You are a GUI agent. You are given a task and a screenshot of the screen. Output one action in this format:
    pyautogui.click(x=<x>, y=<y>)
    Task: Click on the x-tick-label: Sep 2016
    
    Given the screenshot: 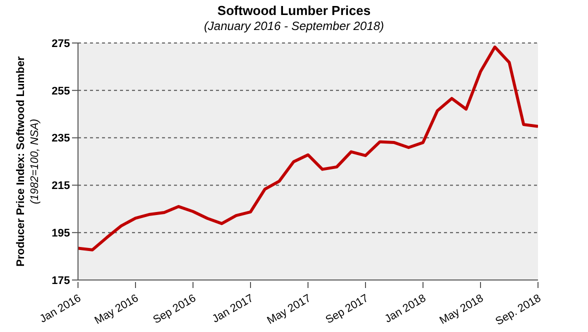 What is the action you would take?
    pyautogui.click(x=174, y=309)
    